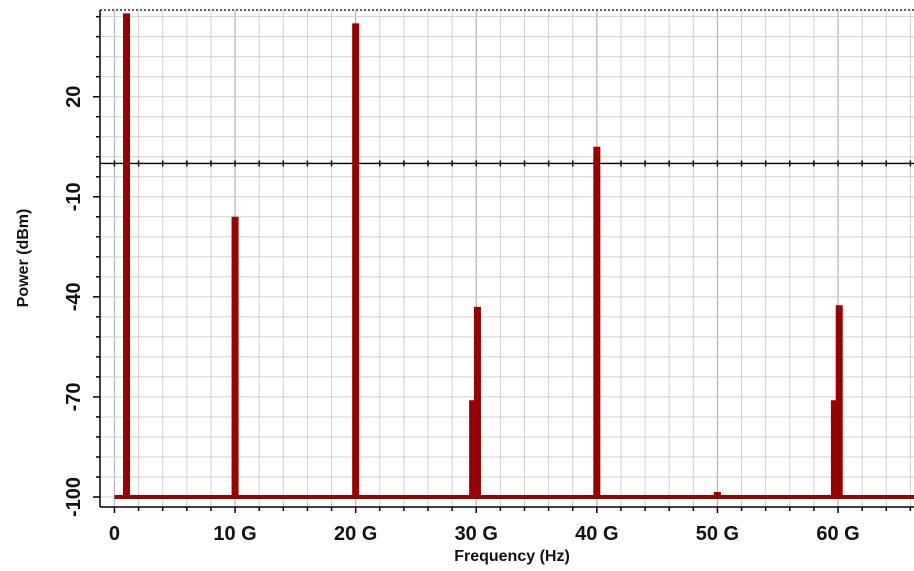 The image size is (914, 571). Describe the element at coordinates (837, 534) in the screenshot. I see `x-tick-label: 60 G` at that location.